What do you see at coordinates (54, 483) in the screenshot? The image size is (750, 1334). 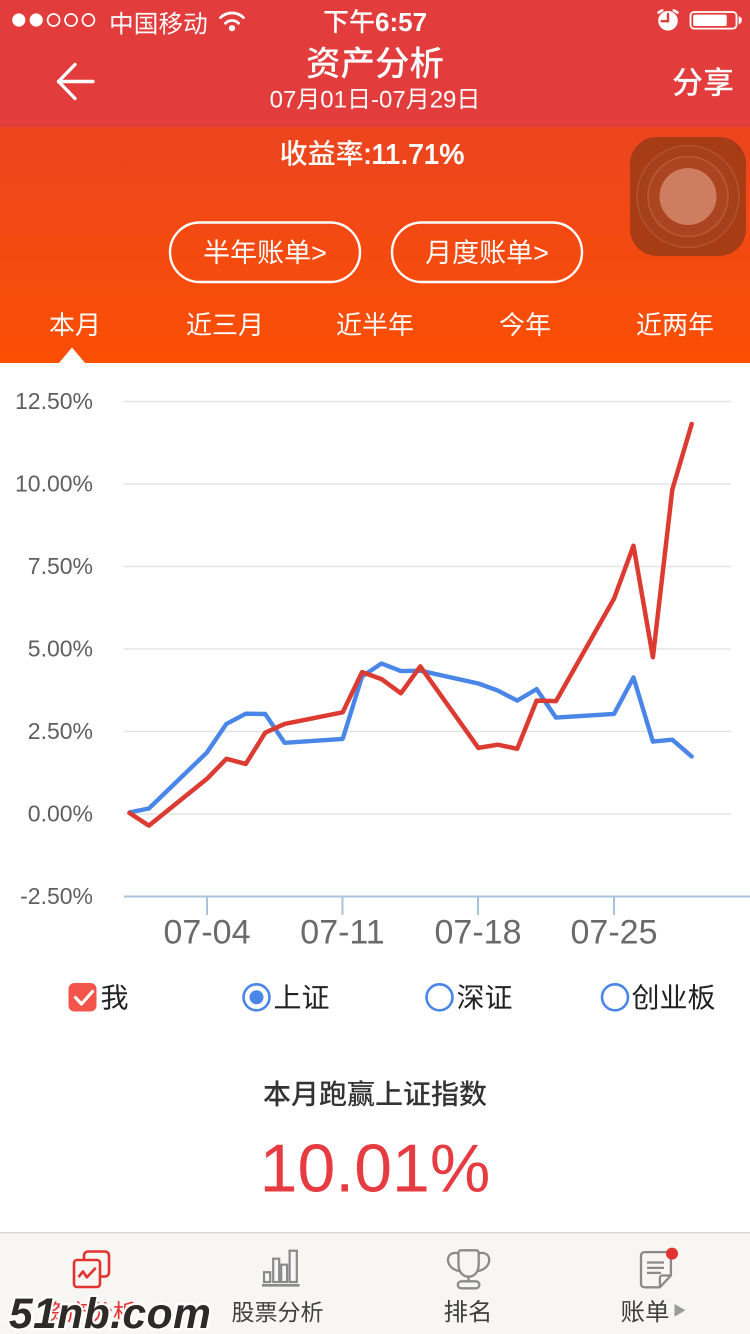 I see `svg-text: 10.00%` at bounding box center [54, 483].